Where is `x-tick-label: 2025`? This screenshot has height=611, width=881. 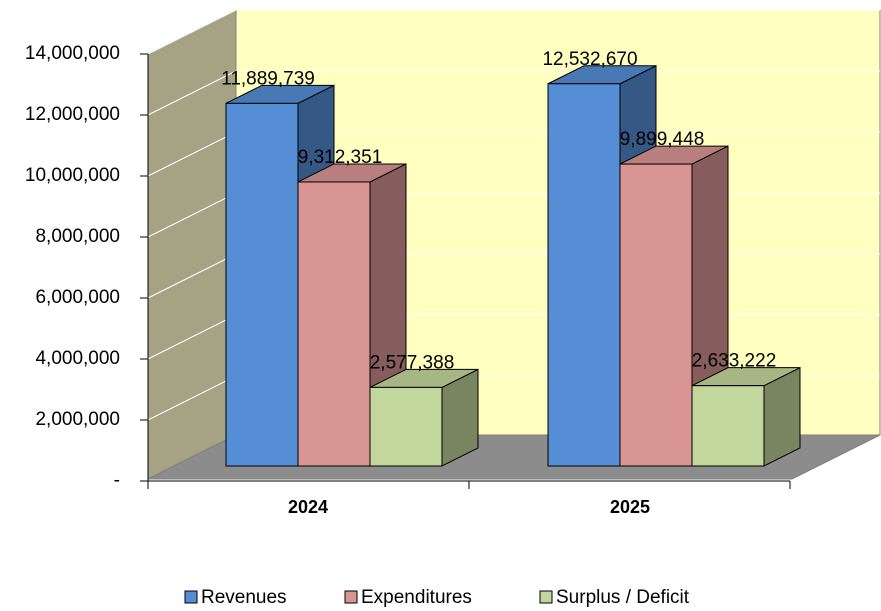
x-tick-label: 2025 is located at coordinates (630, 507).